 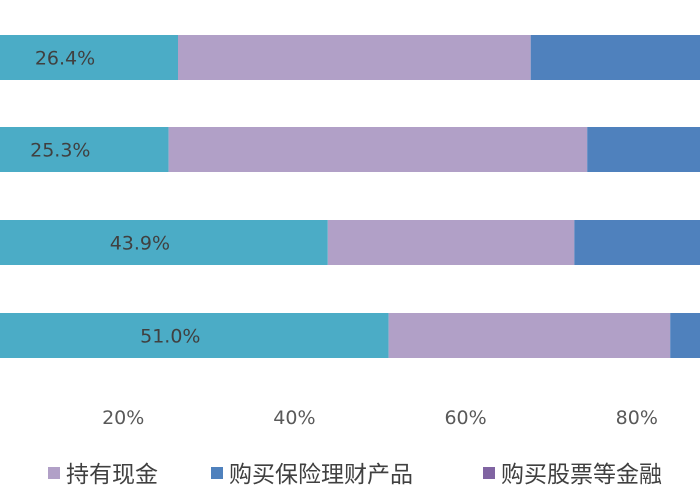 What do you see at coordinates (378, 149) in the screenshot?
I see `bar-segment-row2-series2` at bounding box center [378, 149].